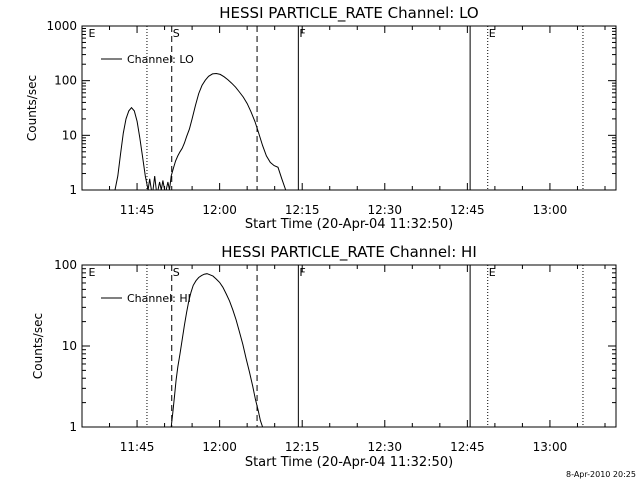  Describe the element at coordinates (159, 298) in the screenshot. I see `legend-label: Channel: HI` at that location.